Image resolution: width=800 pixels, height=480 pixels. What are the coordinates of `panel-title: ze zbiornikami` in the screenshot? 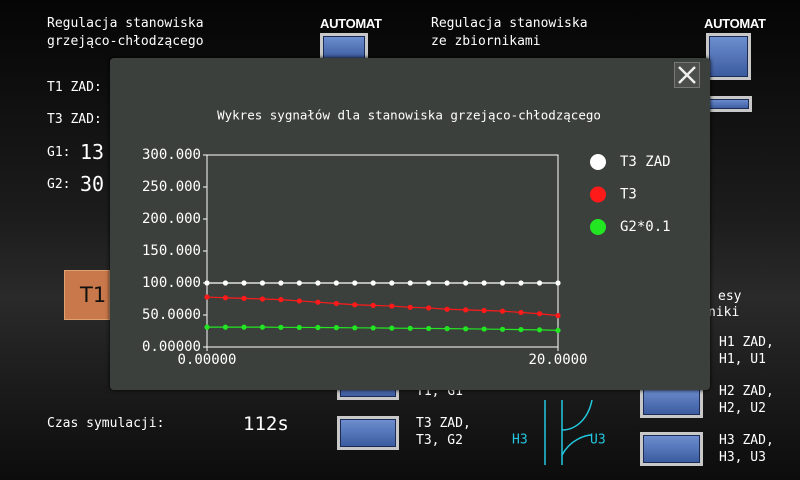 It's located at (486, 41).